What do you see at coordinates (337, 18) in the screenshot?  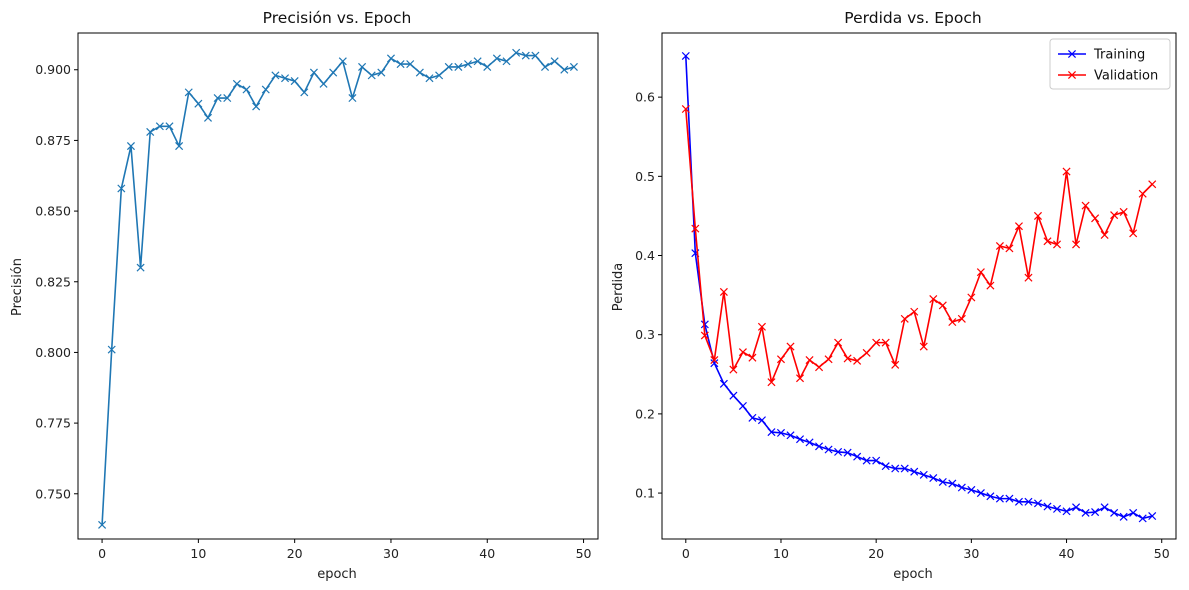 I see `accuracy-chart-title: Precisión vs. Epoch` at bounding box center [337, 18].